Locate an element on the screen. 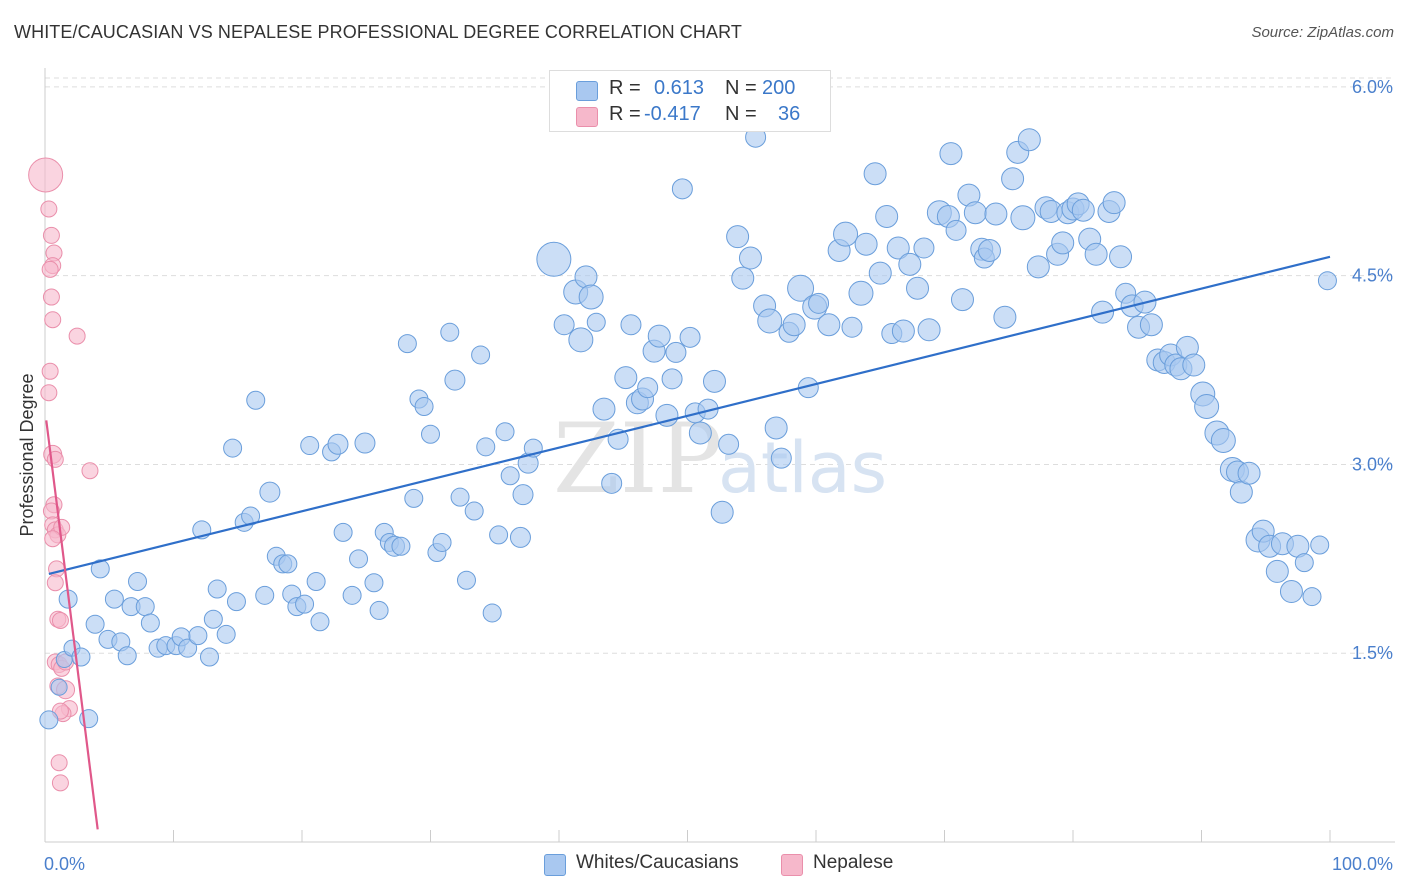 The image size is (1406, 892). y-tick-label: 6.0% is located at coordinates (1372, 87).